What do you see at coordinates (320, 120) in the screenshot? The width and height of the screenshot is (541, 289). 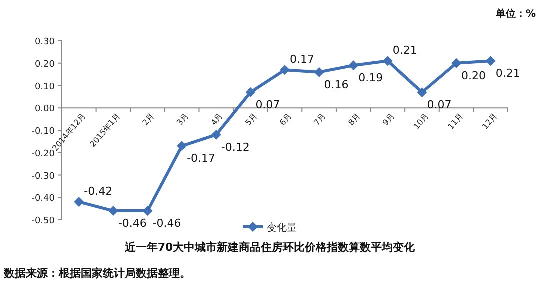 I see `x-tick-label: 7月` at bounding box center [320, 120].